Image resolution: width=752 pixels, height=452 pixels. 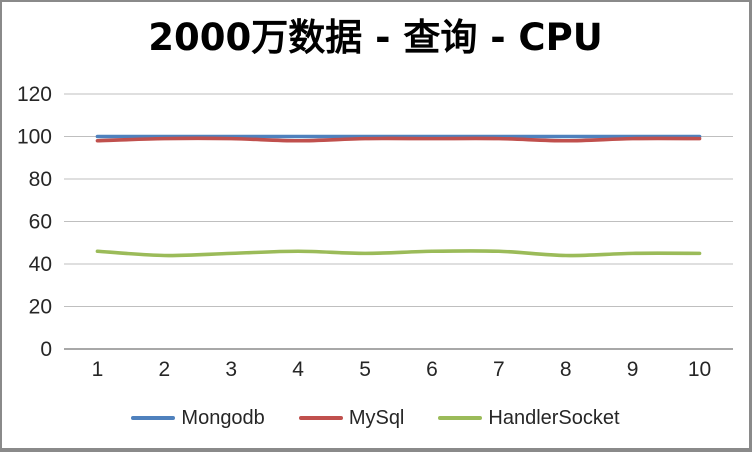 I want to click on y-tick-label: 120, so click(x=34, y=94).